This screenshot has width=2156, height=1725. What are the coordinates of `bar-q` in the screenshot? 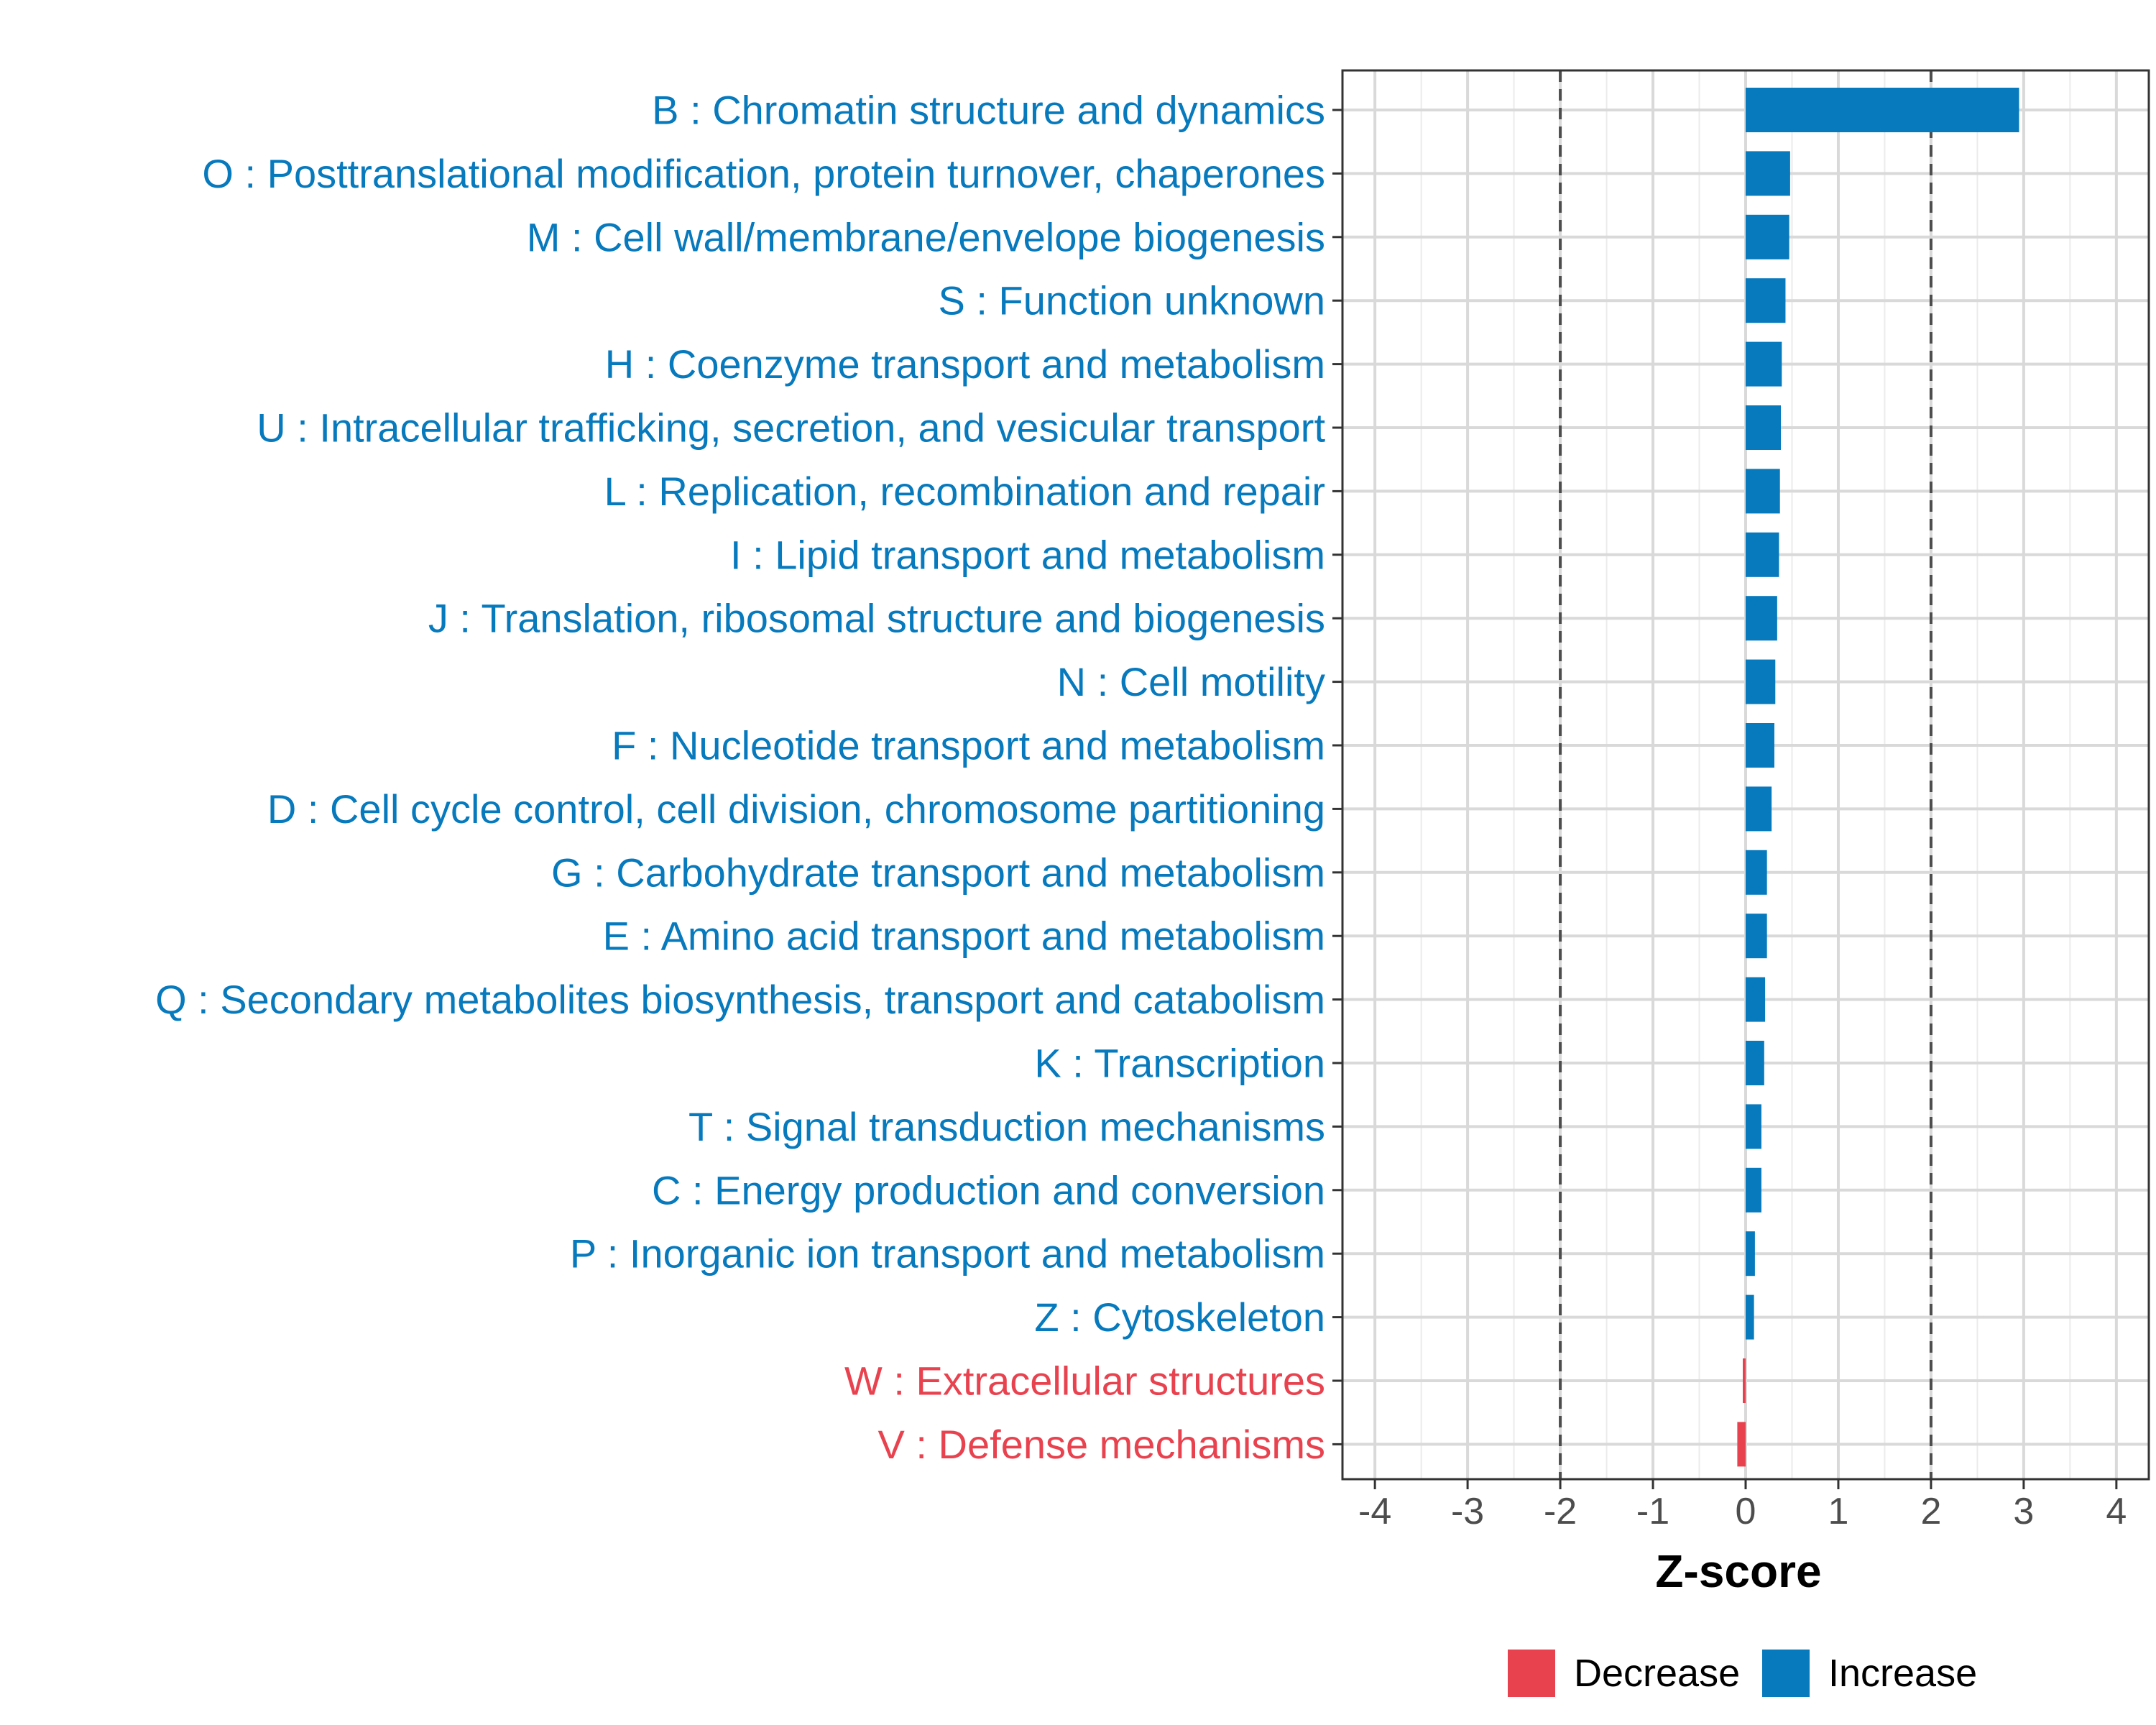 It's located at (1756, 999).